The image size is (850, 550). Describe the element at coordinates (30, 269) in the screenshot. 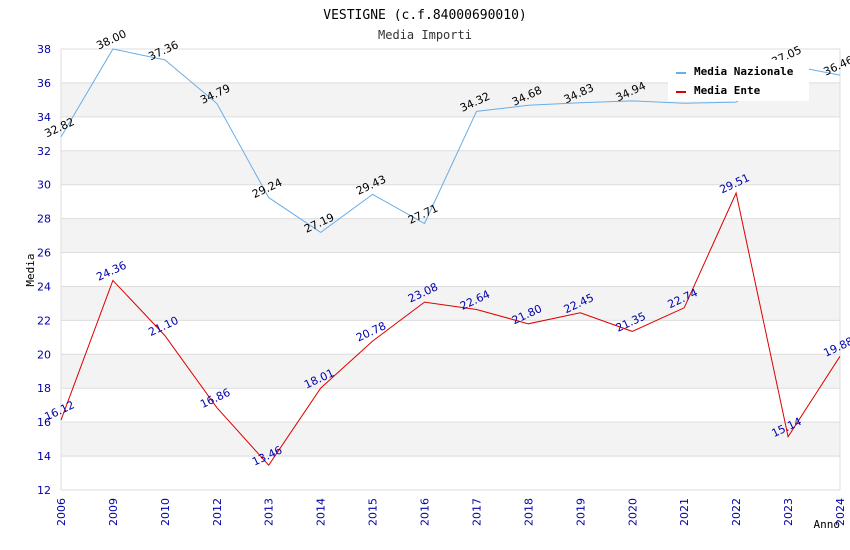

I see `y-axis-label: Media` at that location.